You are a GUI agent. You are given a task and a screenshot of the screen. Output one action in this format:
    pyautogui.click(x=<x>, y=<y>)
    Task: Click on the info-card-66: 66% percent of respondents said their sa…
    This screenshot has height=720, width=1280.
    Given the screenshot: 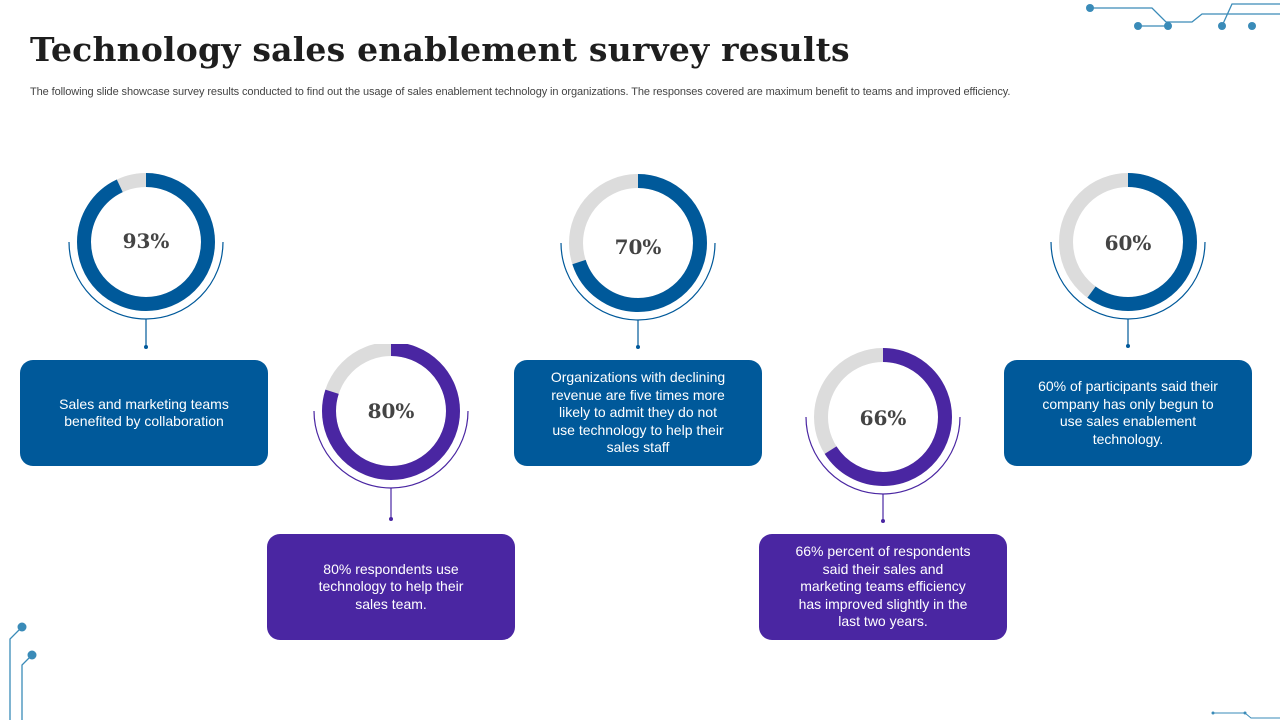 What is the action you would take?
    pyautogui.click(x=883, y=587)
    